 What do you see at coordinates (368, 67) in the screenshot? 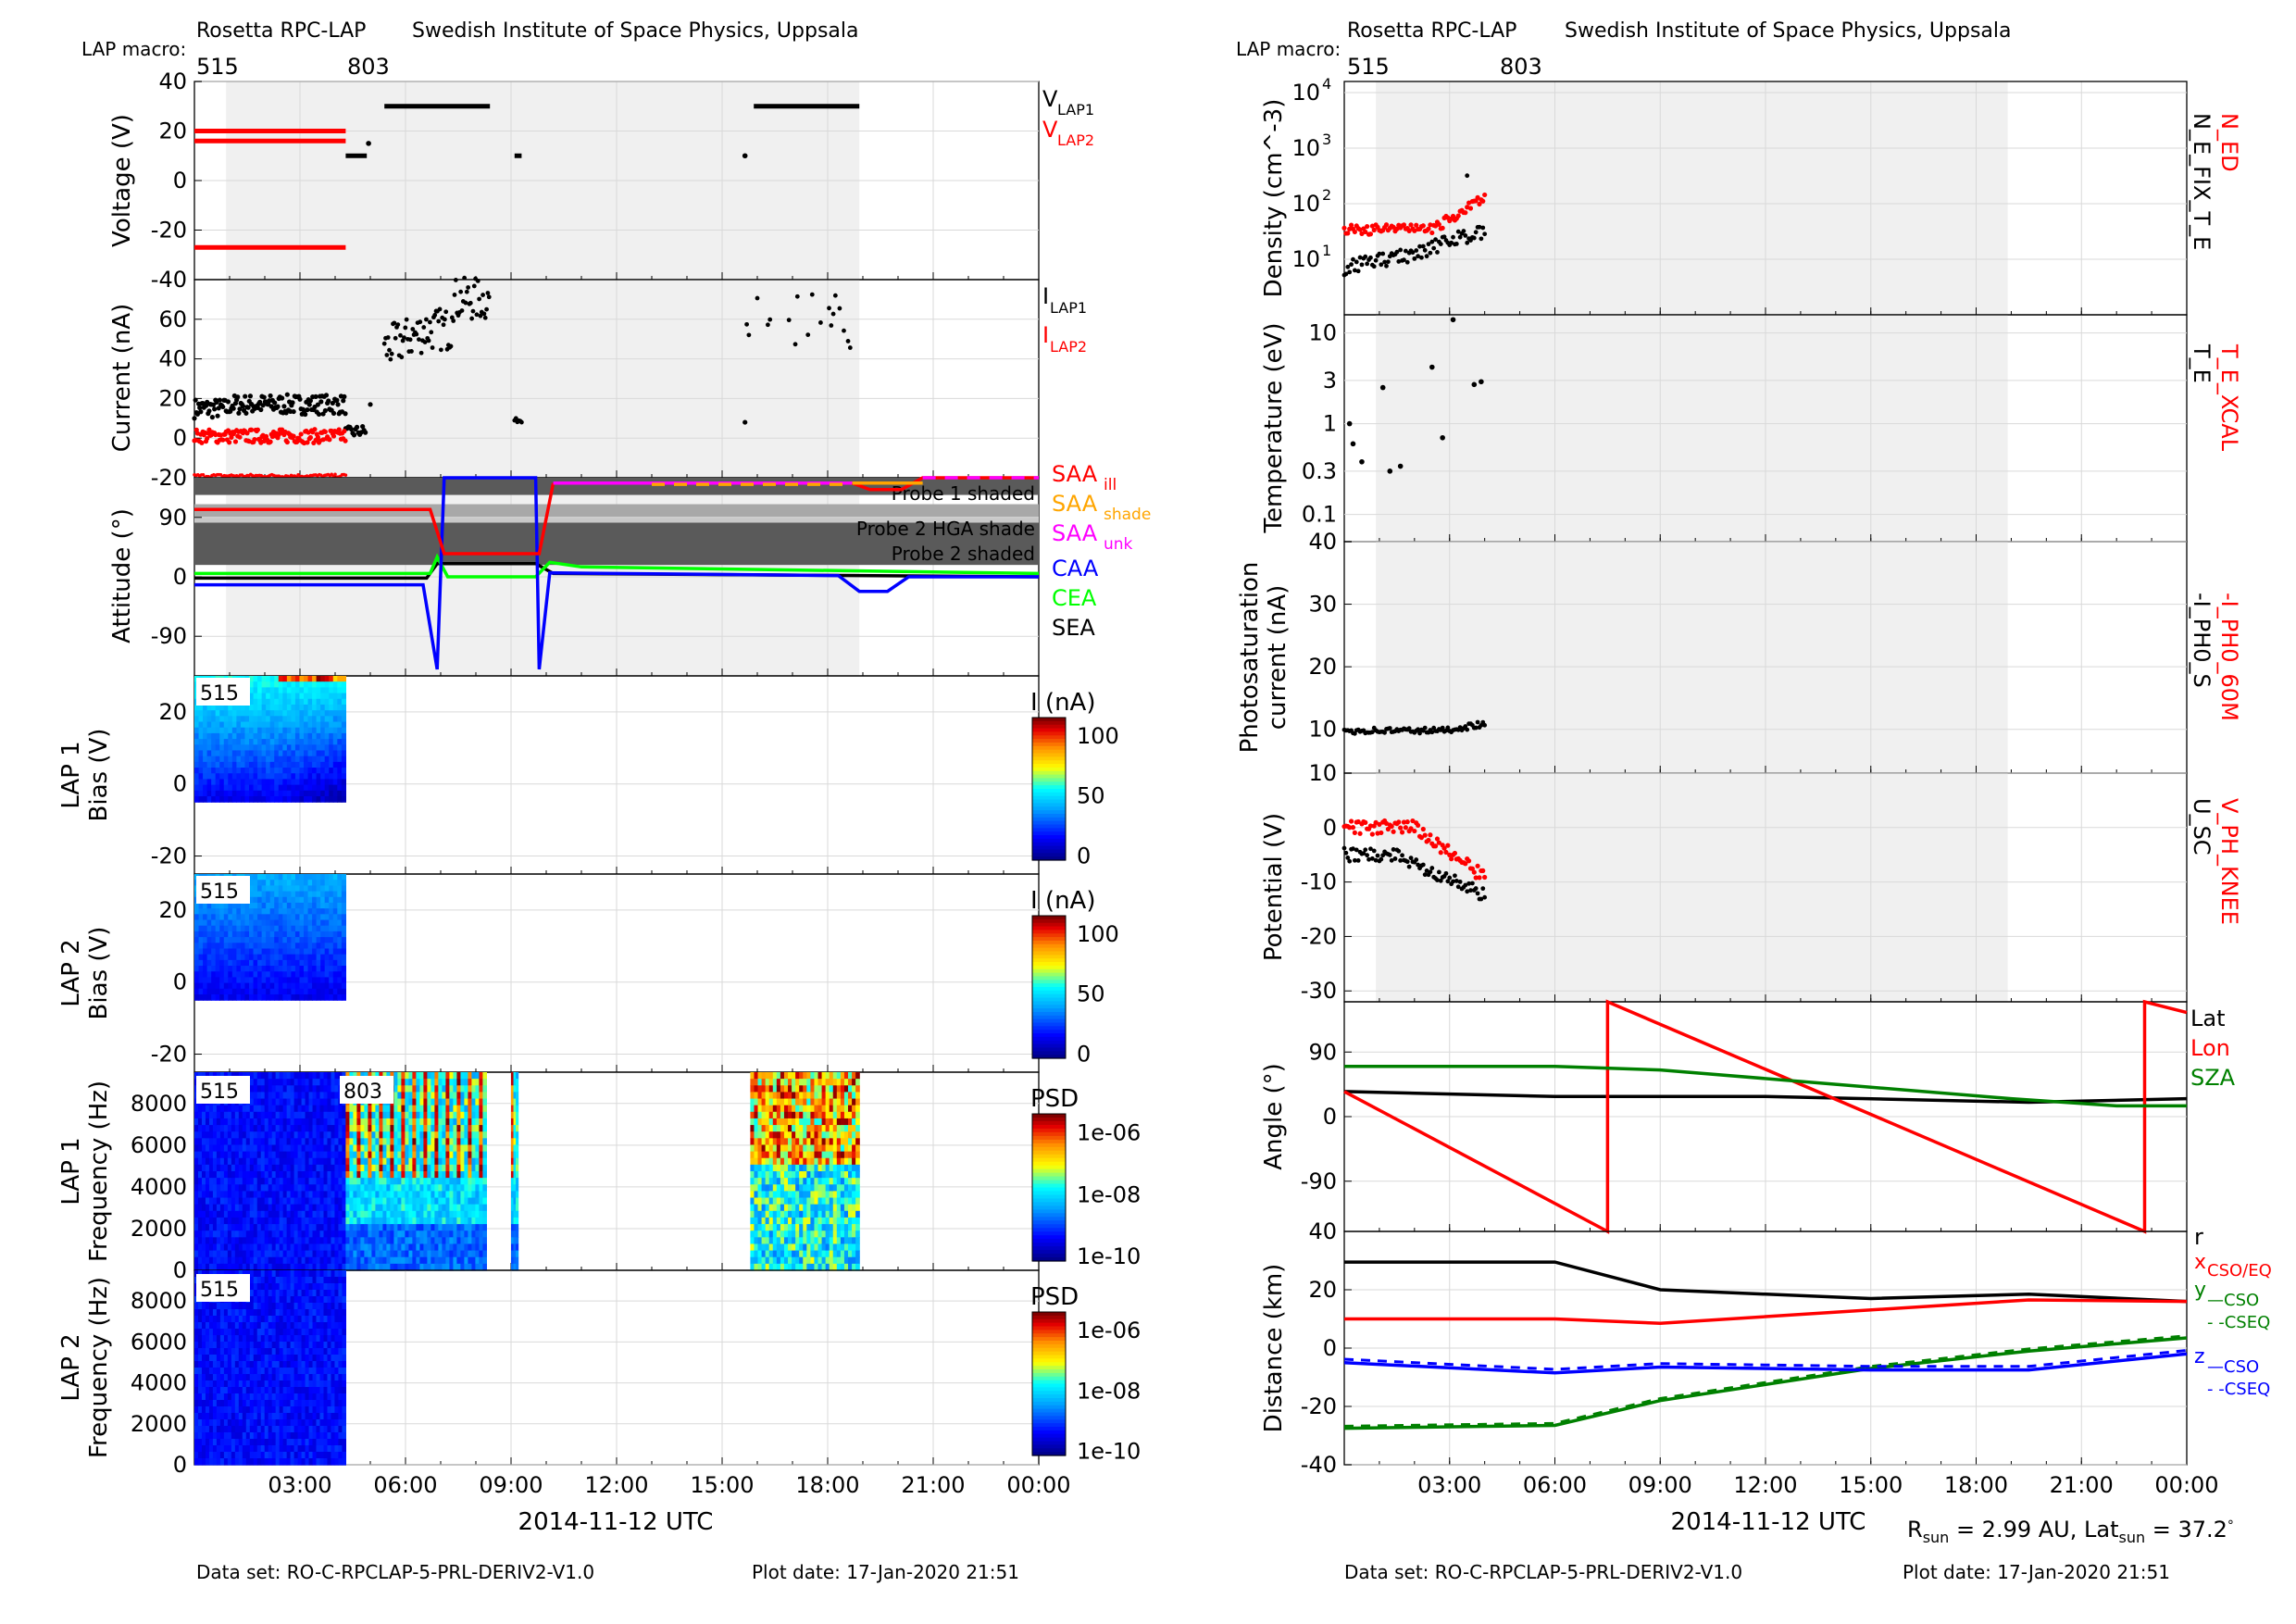
I see `macro-803-left: 803` at bounding box center [368, 67].